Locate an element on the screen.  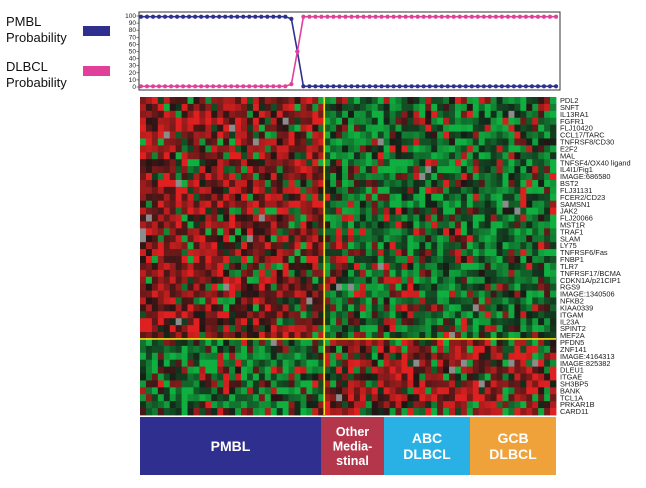
gene-label: TNFSF4/OX40 ligand is located at coordinates (595, 162).